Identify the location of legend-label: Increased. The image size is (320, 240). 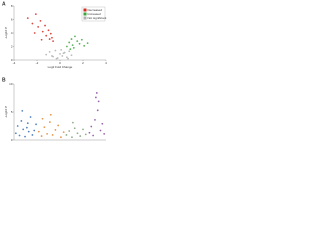
(95, 14).